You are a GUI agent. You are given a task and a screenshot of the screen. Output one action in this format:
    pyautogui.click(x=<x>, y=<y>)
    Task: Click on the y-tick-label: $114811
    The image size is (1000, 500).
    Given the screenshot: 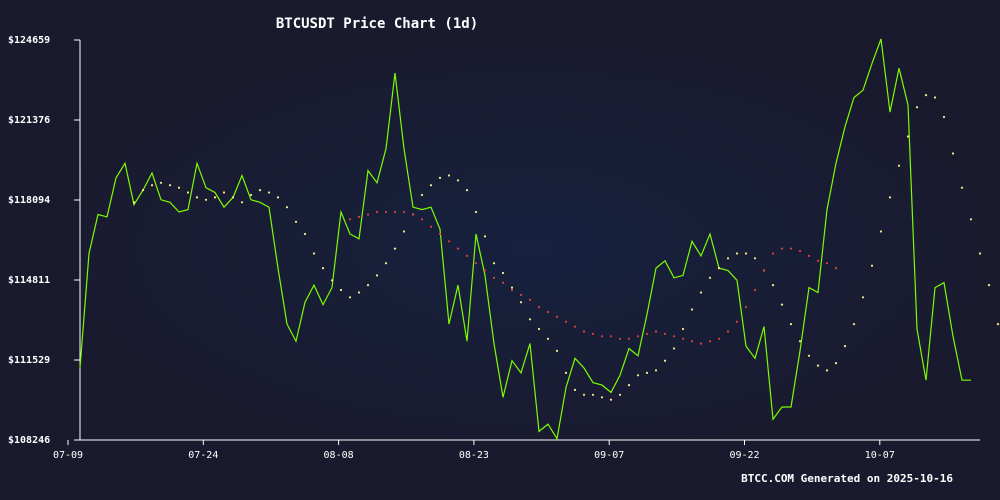 What is the action you would take?
    pyautogui.click(x=29, y=280)
    